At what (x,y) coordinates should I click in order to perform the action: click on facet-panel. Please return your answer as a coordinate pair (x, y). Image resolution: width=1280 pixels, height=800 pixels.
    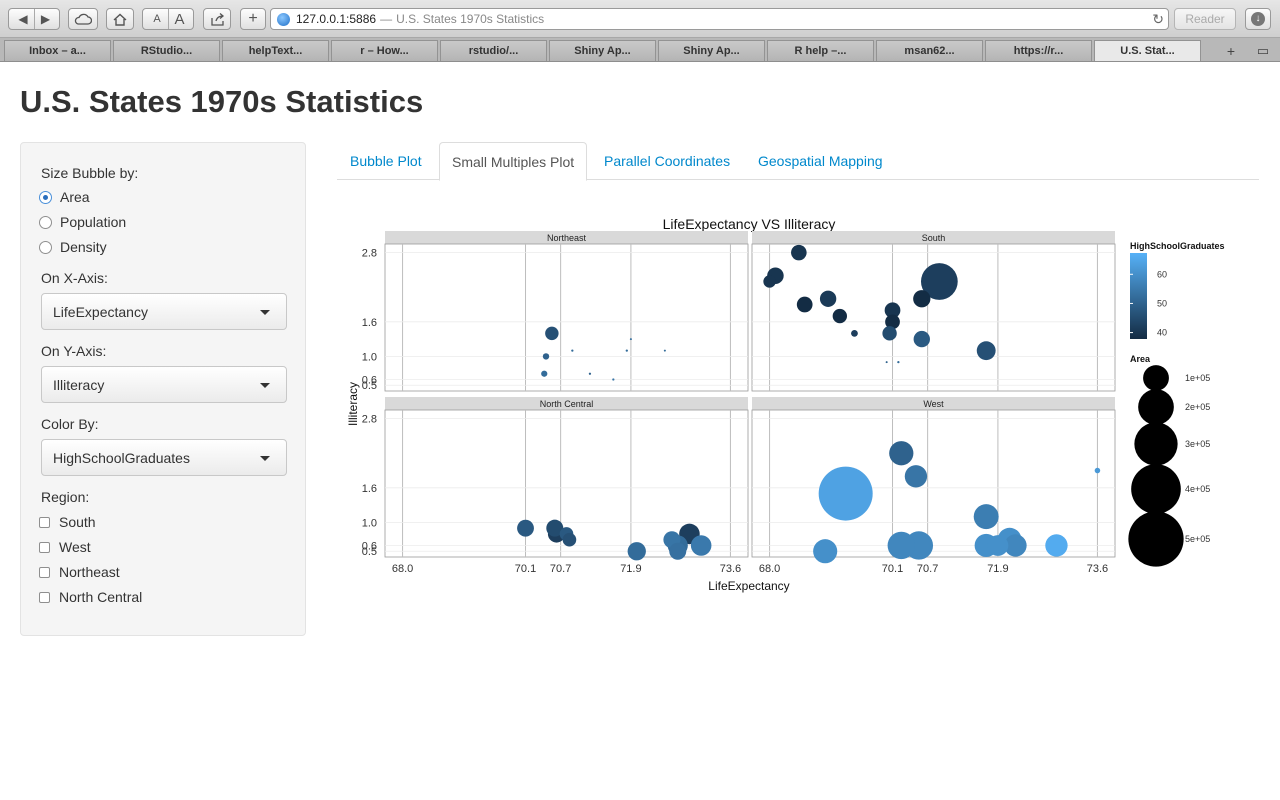
    Looking at the image, I should click on (933, 483).